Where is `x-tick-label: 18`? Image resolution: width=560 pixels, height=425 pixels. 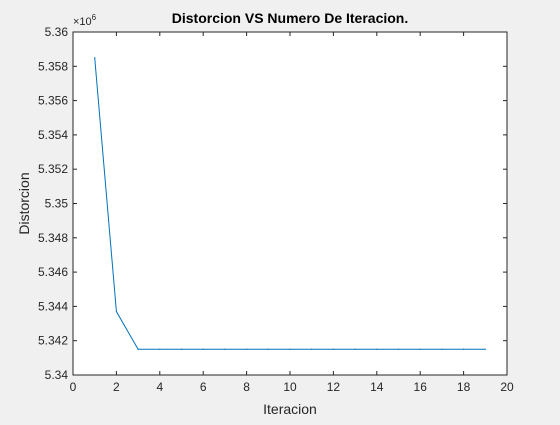
x-tick-label: 18 is located at coordinates (464, 387).